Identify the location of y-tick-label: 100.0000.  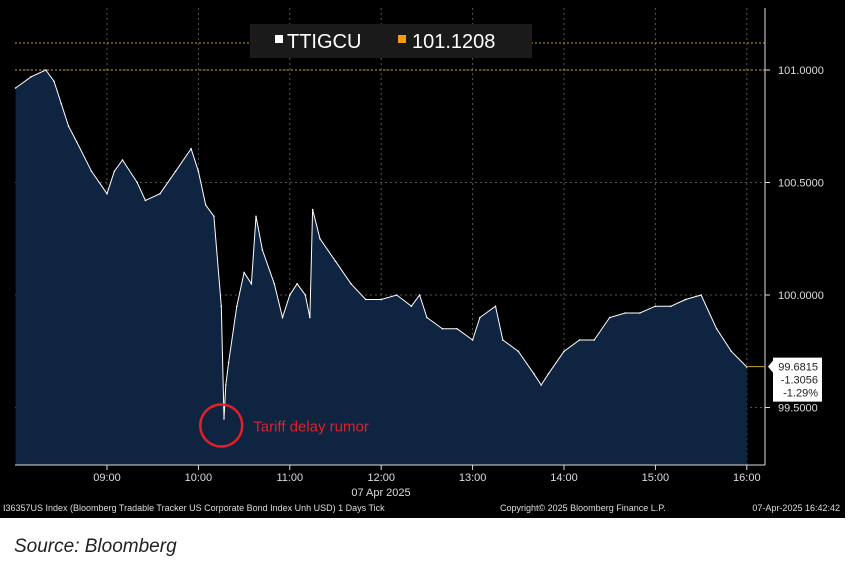
(801, 296).